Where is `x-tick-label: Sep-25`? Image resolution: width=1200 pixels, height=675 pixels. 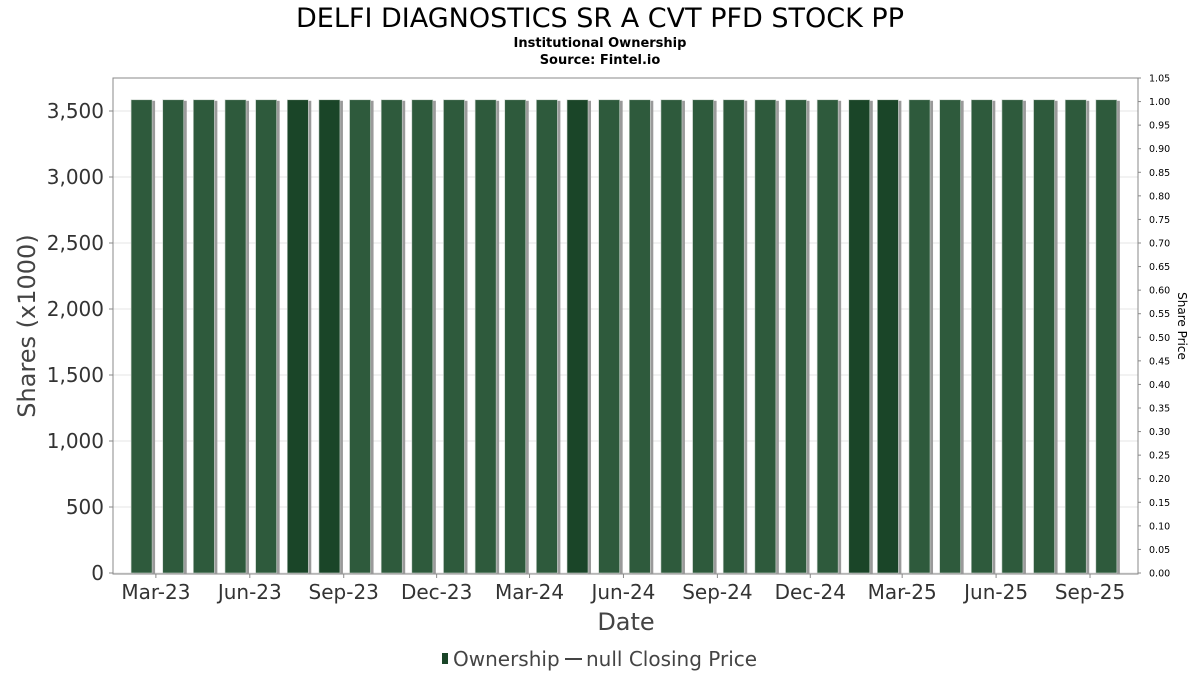
x-tick-label: Sep-25 is located at coordinates (1090, 592).